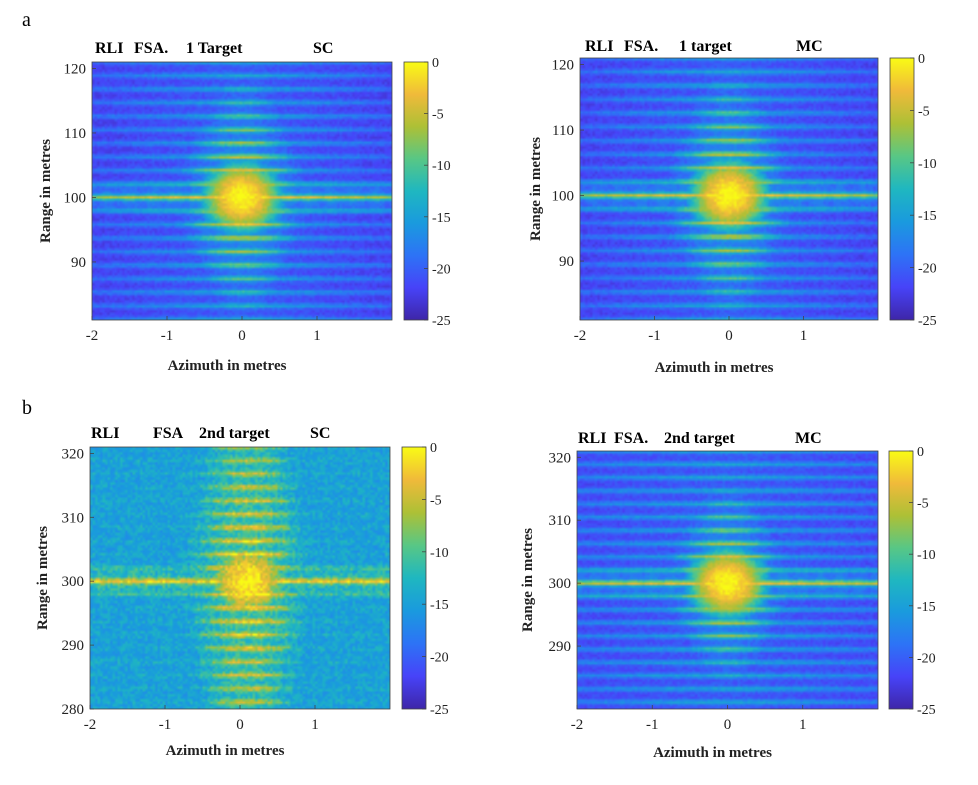 The width and height of the screenshot is (978, 785). I want to click on title-part: 1 Target, so click(214, 48).